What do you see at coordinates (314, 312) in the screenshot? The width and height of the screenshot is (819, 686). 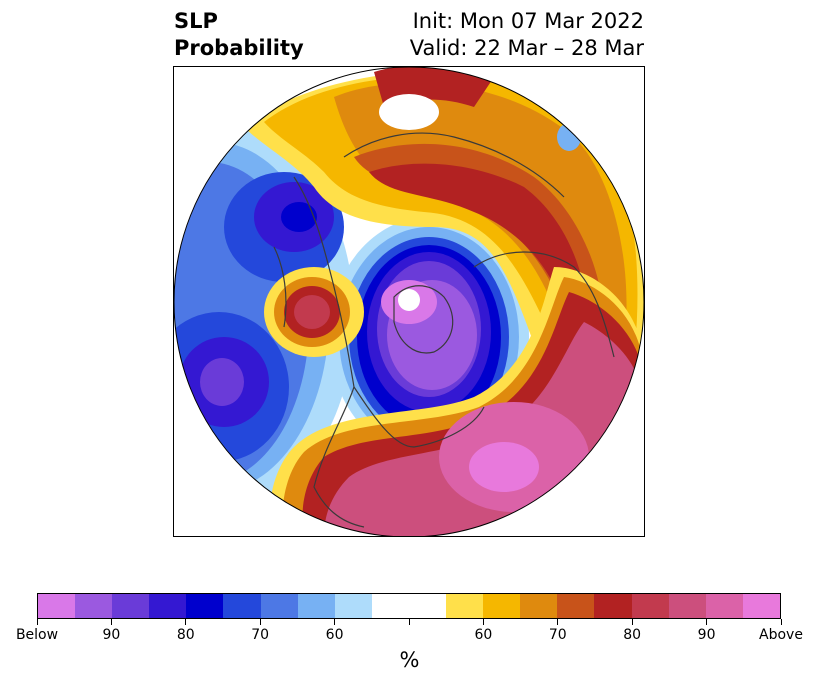 I see `pacific-high-region` at bounding box center [314, 312].